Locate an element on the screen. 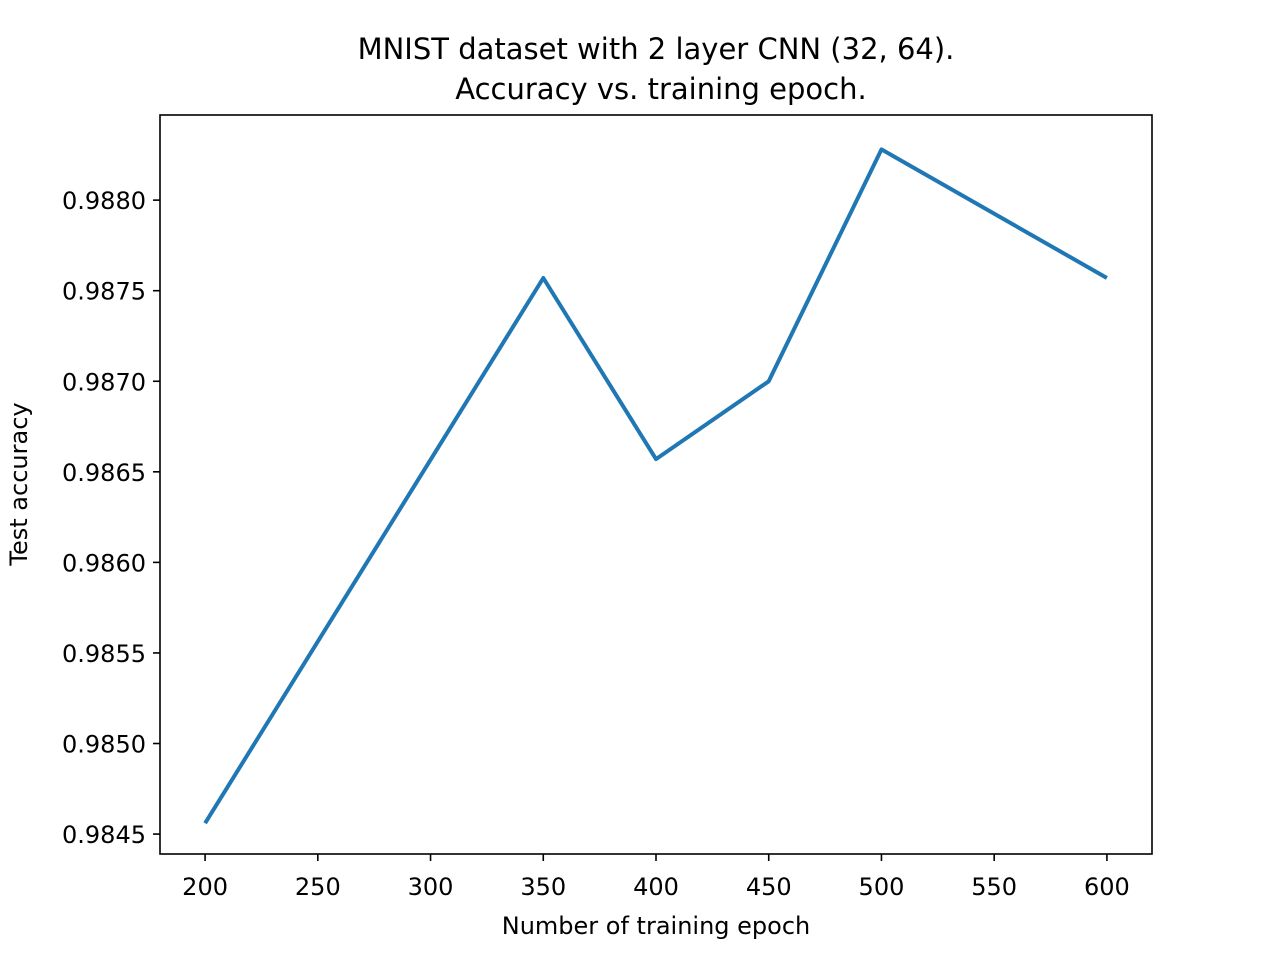 This screenshot has height=960, width=1280. x-tick-label: 300 is located at coordinates (431, 887).